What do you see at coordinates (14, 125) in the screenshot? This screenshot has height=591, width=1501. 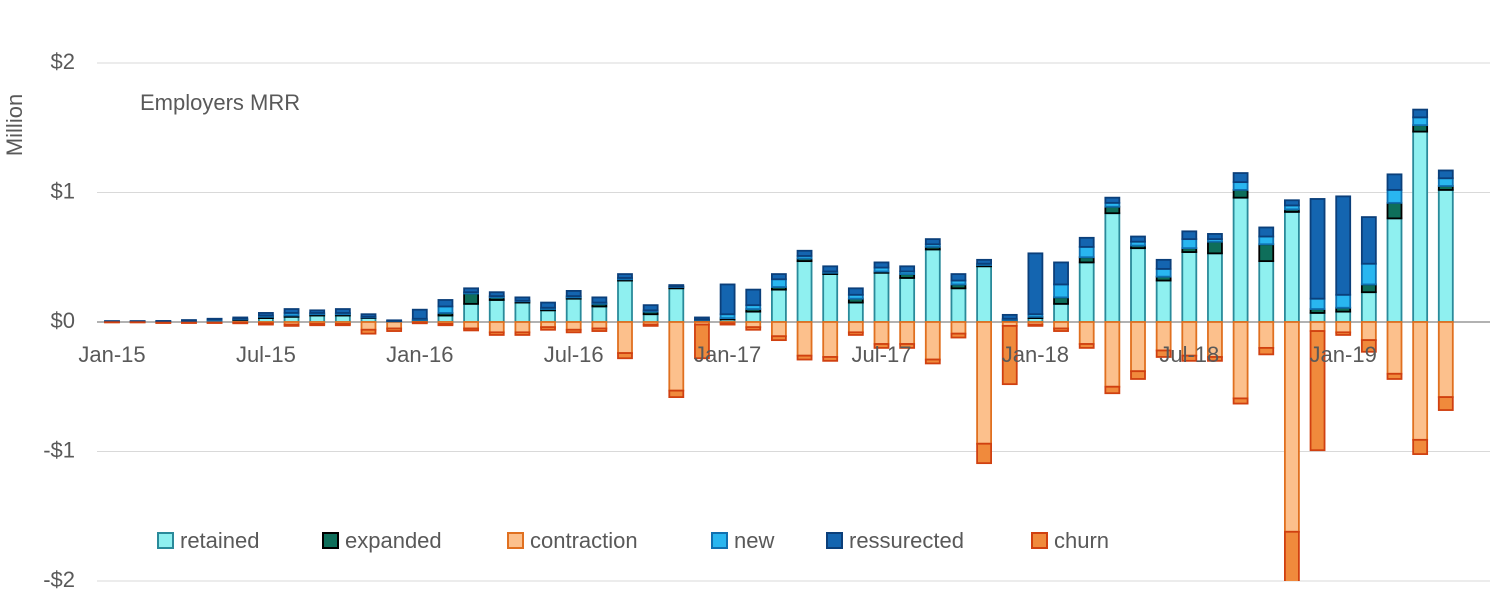 I see `y-axis-label: Million` at bounding box center [14, 125].